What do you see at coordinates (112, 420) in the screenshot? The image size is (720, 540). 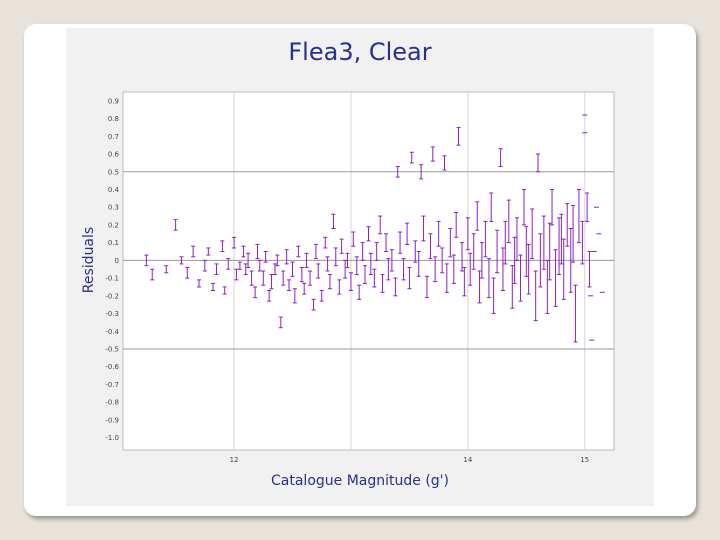 I see `y-tick-label: -0.9` at bounding box center [112, 420].